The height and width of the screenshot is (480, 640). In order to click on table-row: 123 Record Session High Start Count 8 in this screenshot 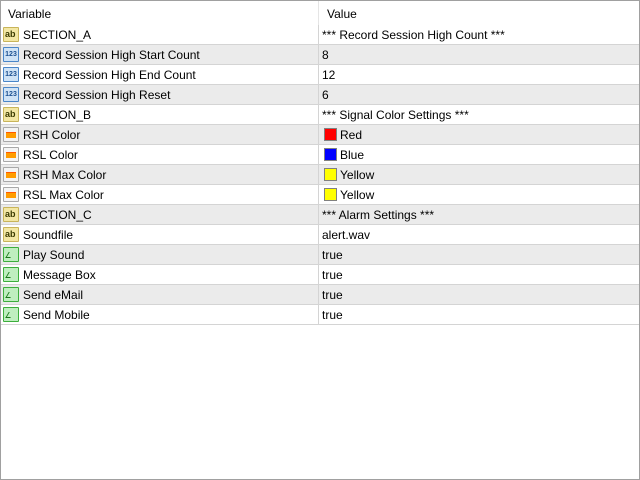, I will do `click(320, 55)`.